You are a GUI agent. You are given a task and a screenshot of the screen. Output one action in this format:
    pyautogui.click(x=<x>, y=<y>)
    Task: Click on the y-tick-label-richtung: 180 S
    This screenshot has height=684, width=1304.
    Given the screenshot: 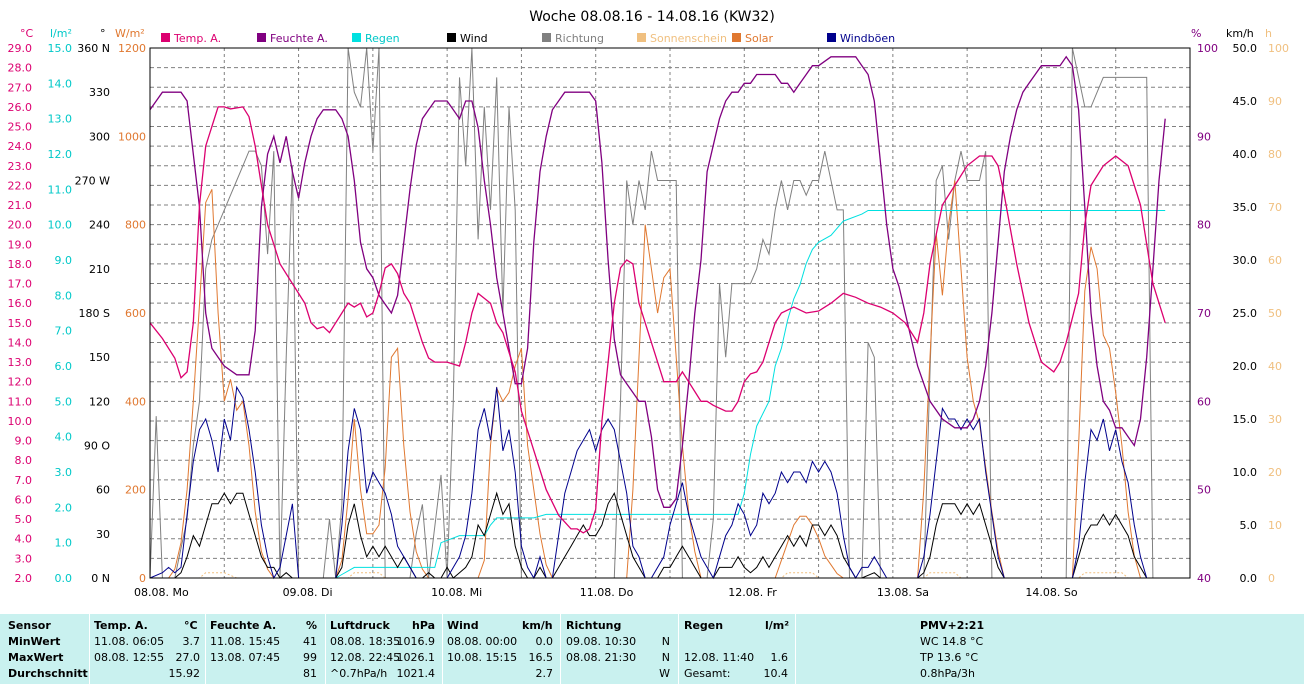 What is the action you would take?
    pyautogui.click(x=94, y=313)
    